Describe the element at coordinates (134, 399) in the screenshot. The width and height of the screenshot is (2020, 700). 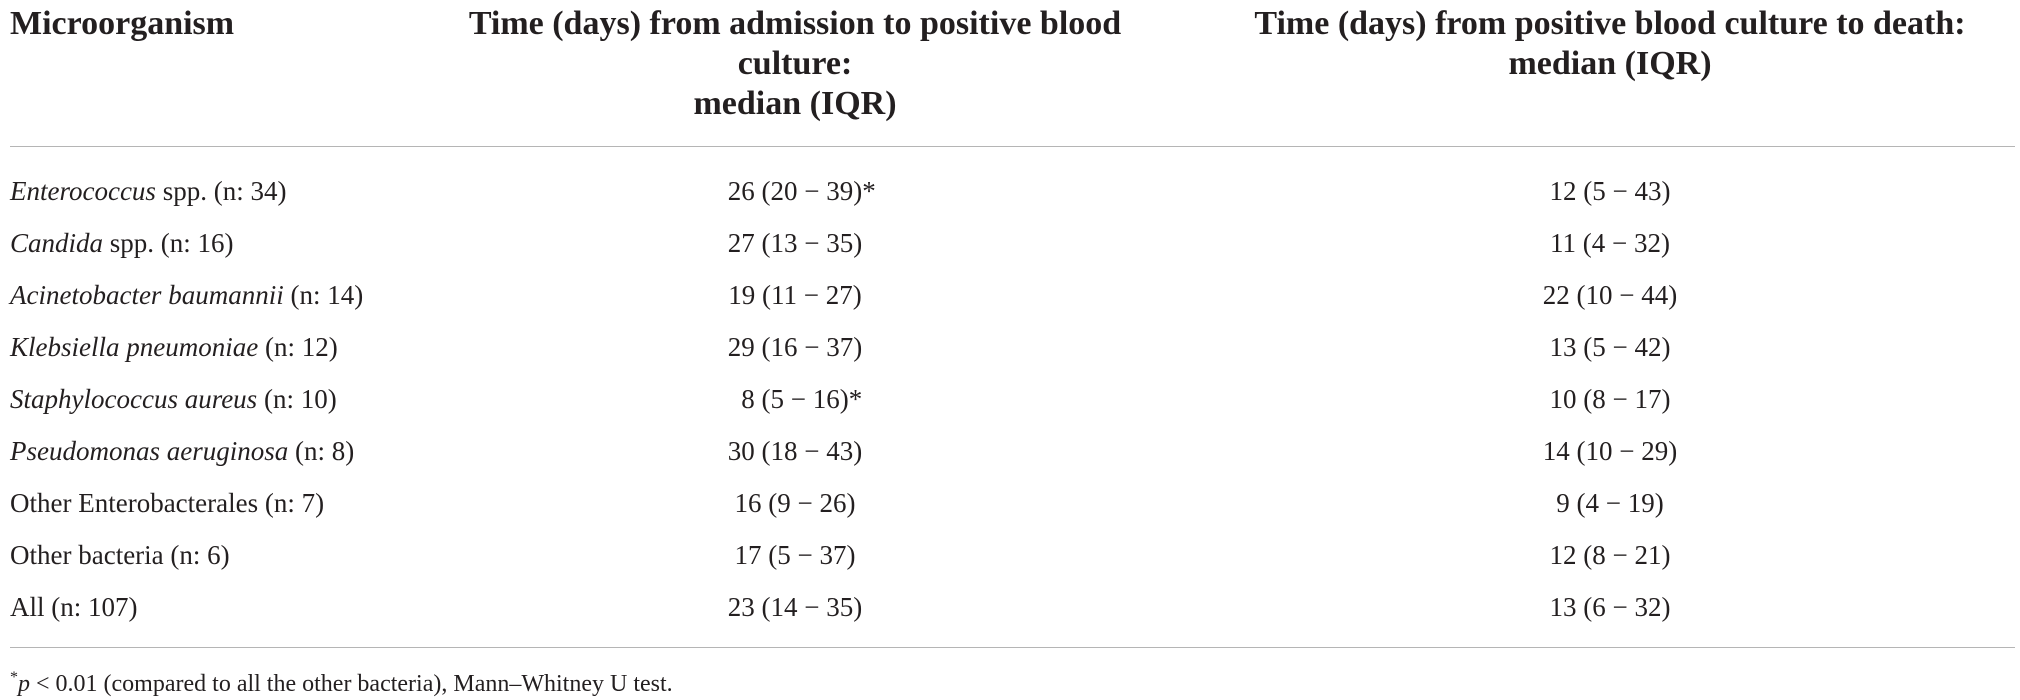
I see `microorganism-italic-name: Staphylococcus aureus` at that location.